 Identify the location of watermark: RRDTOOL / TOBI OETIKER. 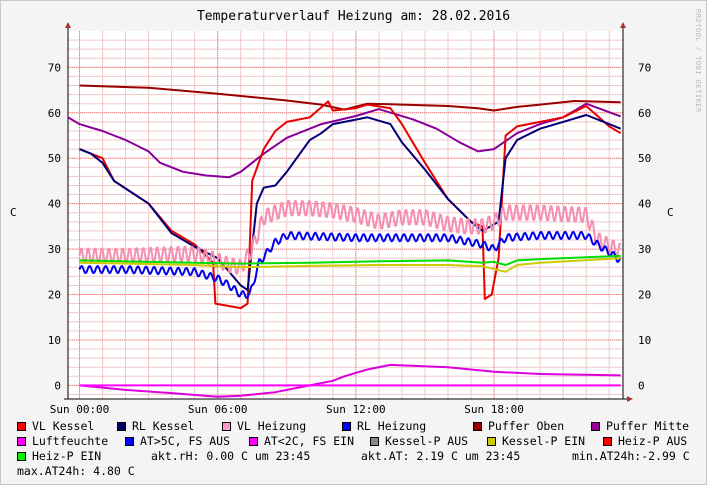
(698, 61).